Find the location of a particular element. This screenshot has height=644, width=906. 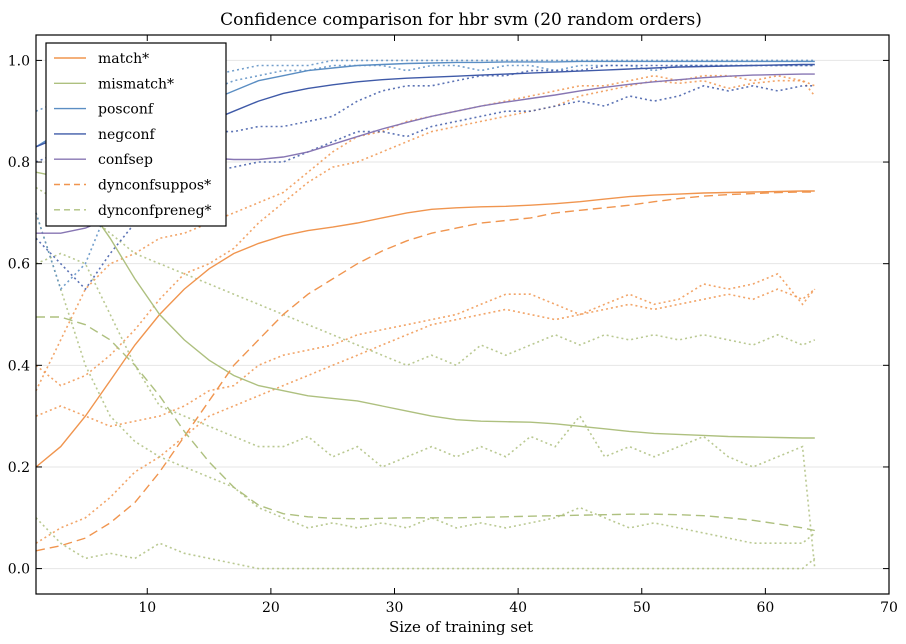

x-tick-label: 20 is located at coordinates (271, 608).